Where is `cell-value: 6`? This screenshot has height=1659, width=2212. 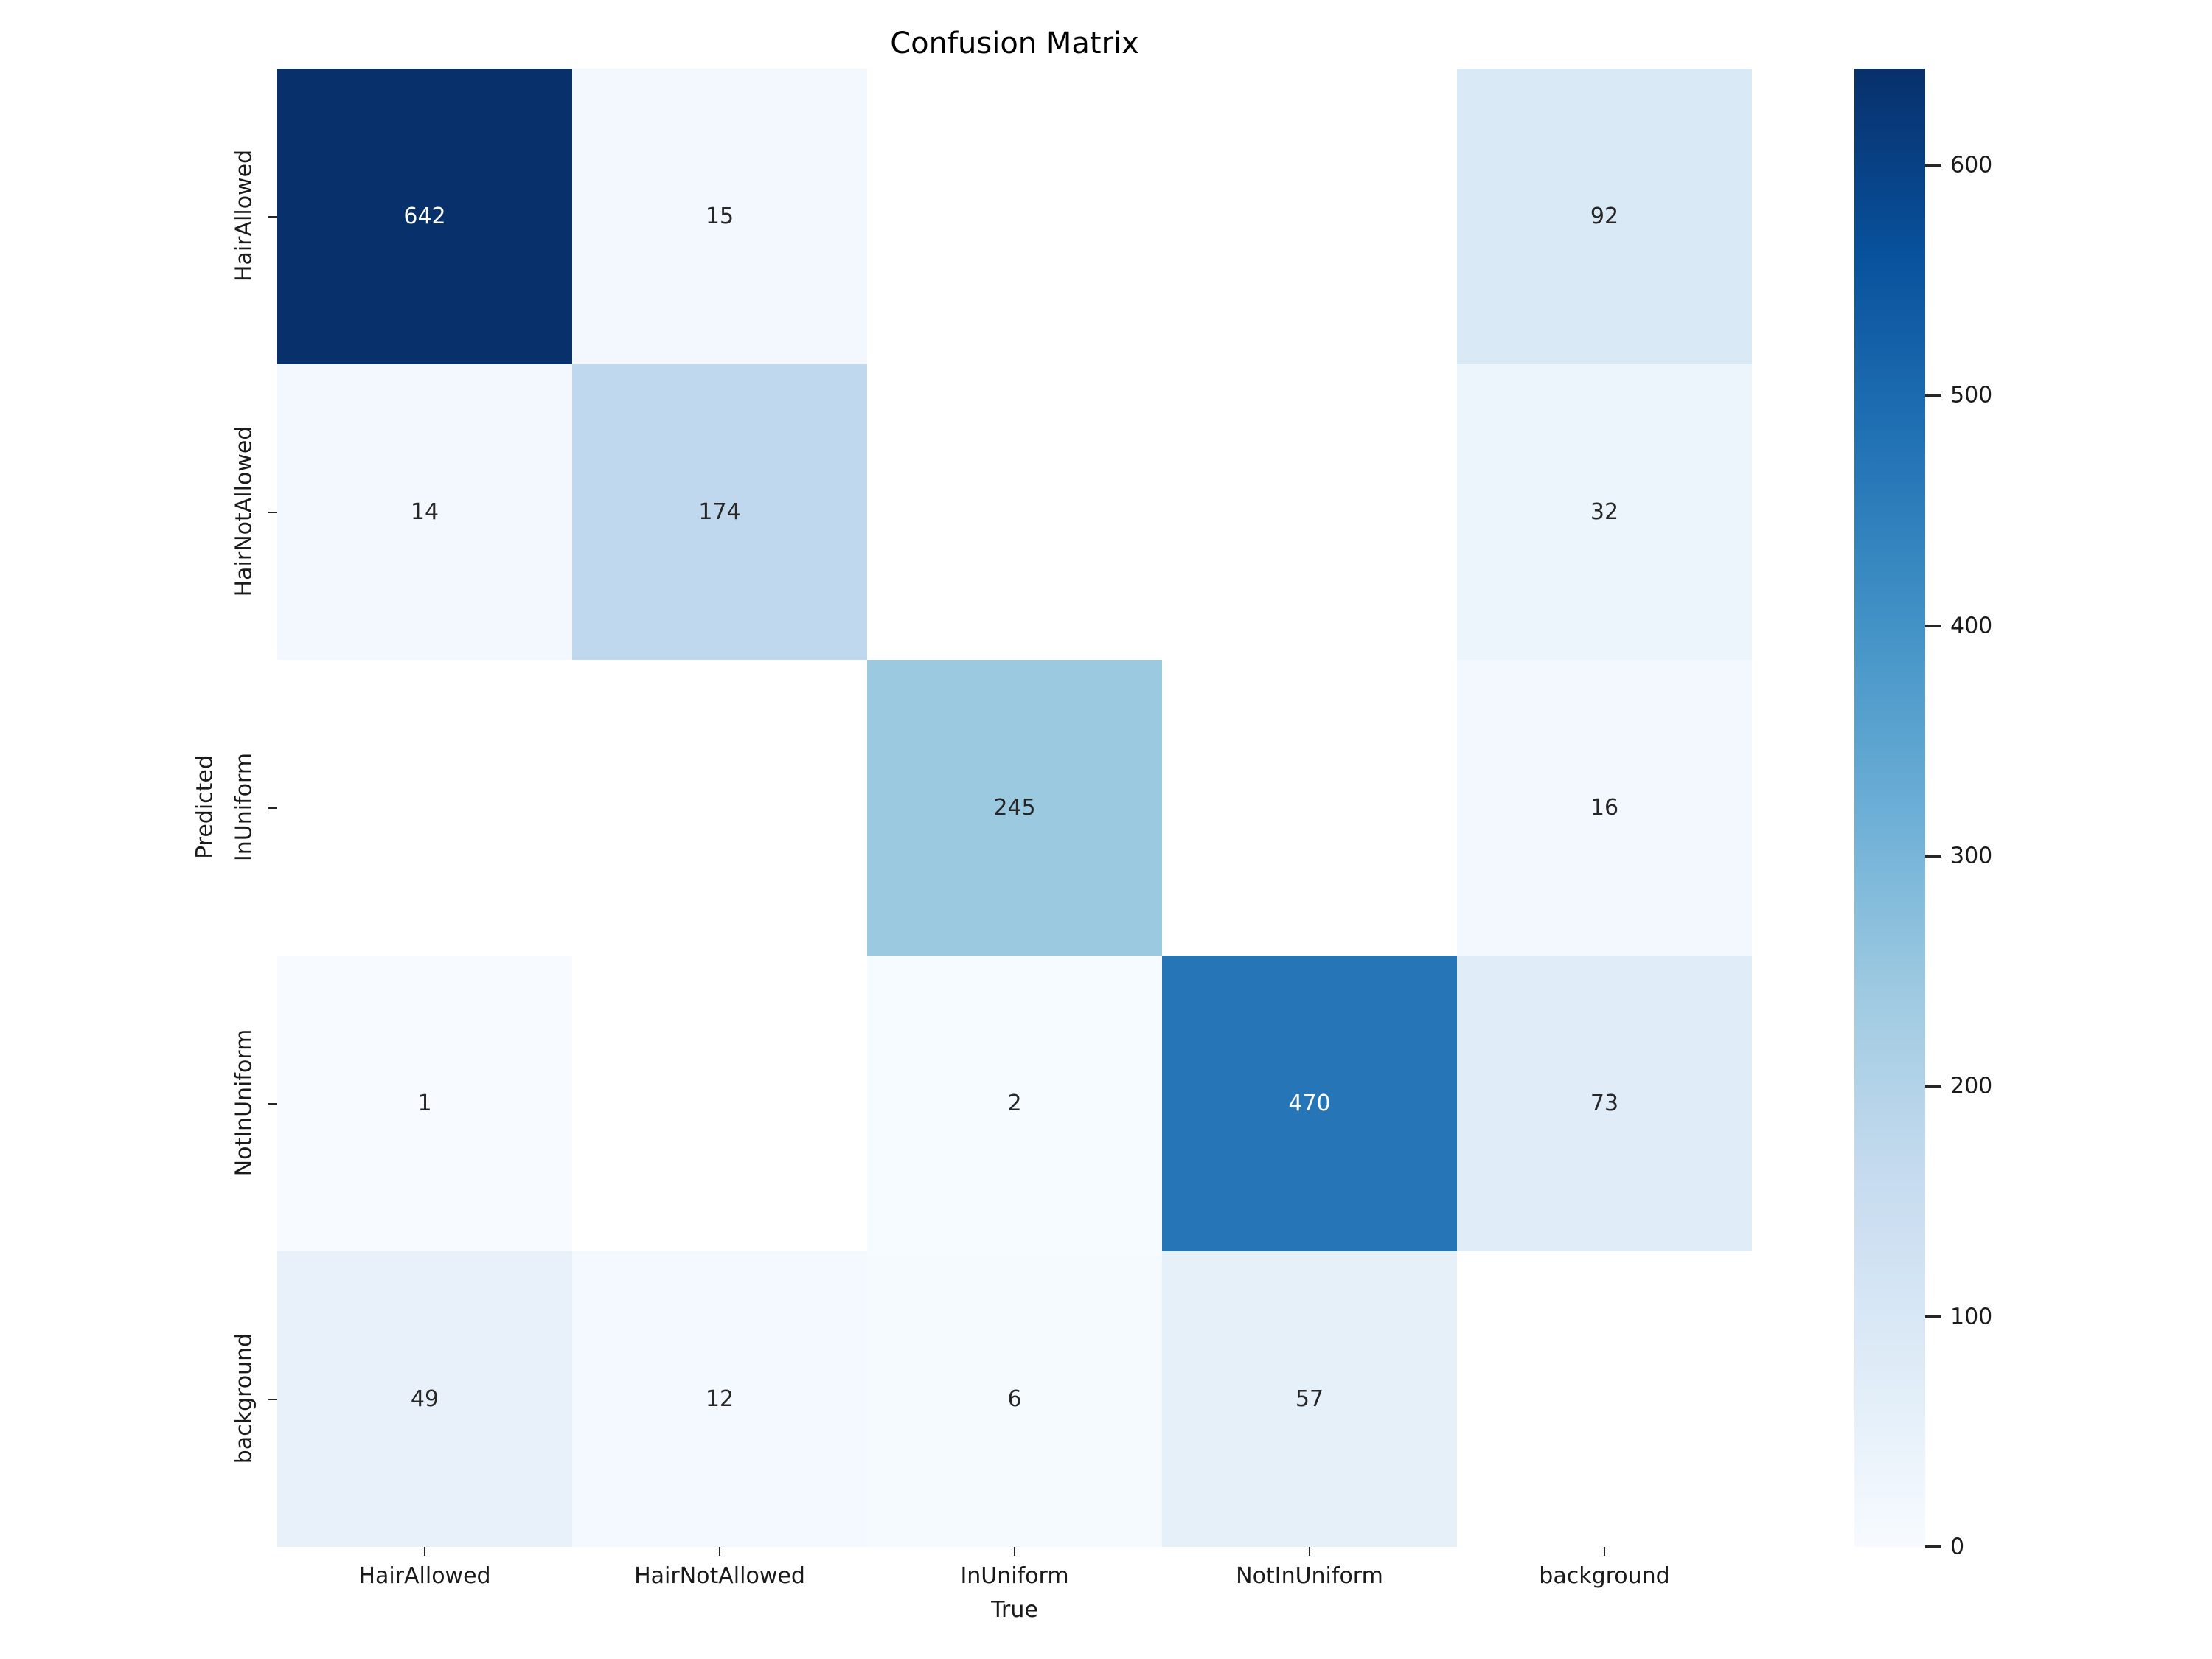
cell-value: 6 is located at coordinates (1014, 1398).